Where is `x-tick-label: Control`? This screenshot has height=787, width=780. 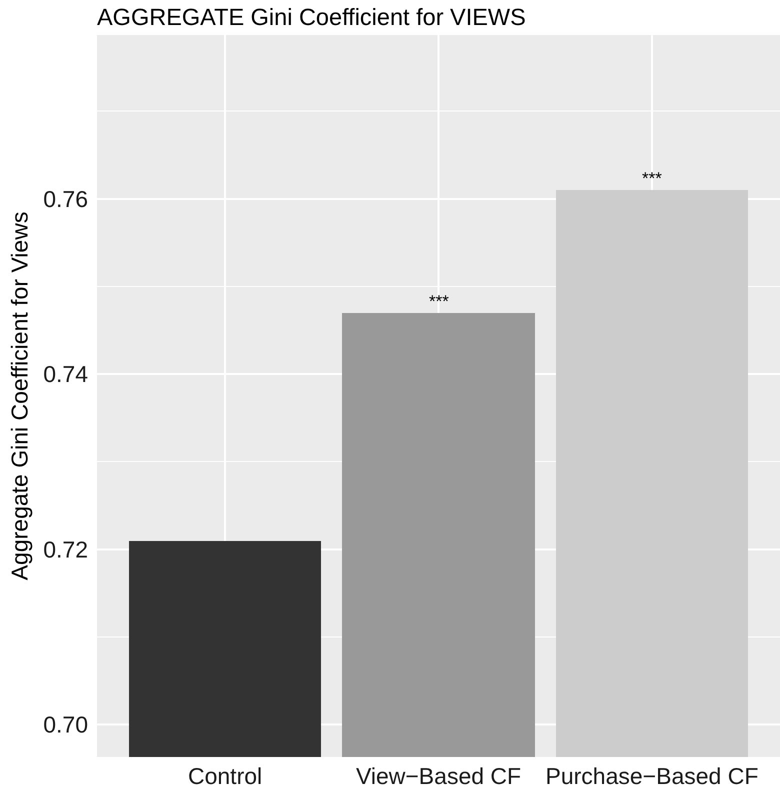
x-tick-label: Control is located at coordinates (225, 775).